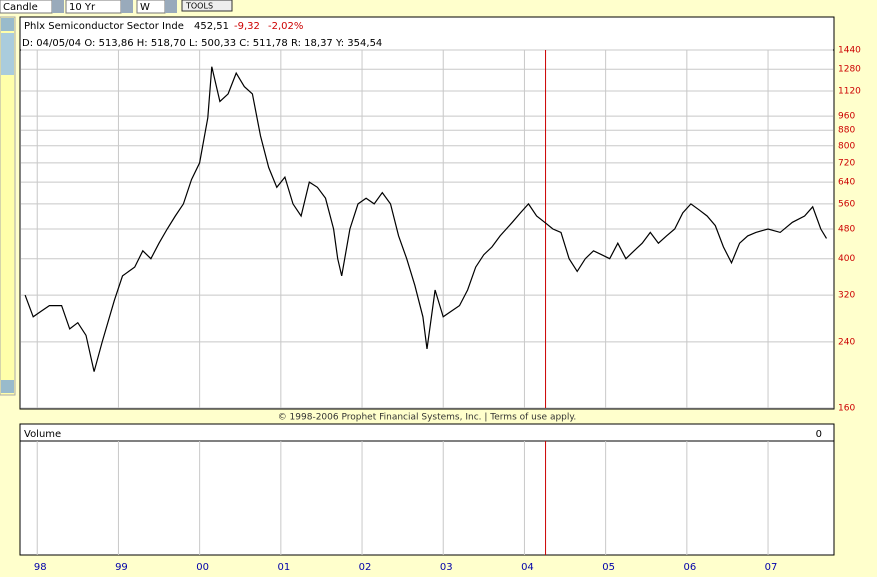 This screenshot has width=877, height=577. What do you see at coordinates (82, 7) in the screenshot?
I see `period-label: 10 Yr` at bounding box center [82, 7].